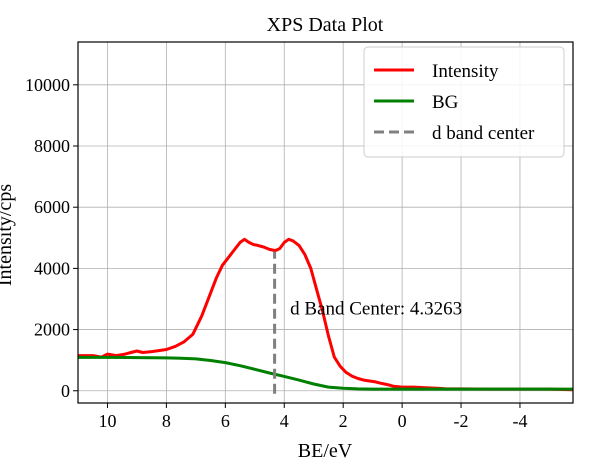 This screenshot has height=465, width=600. What do you see at coordinates (225, 421) in the screenshot?
I see `x-tick-label: 6` at bounding box center [225, 421].